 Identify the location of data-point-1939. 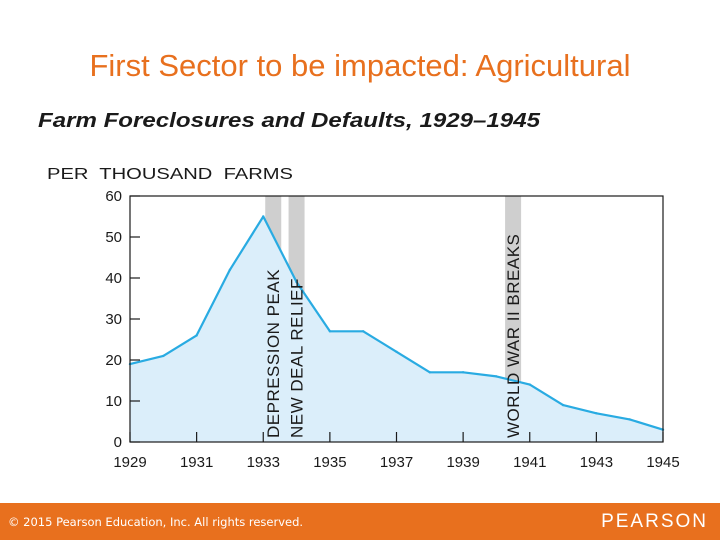
(463, 372).